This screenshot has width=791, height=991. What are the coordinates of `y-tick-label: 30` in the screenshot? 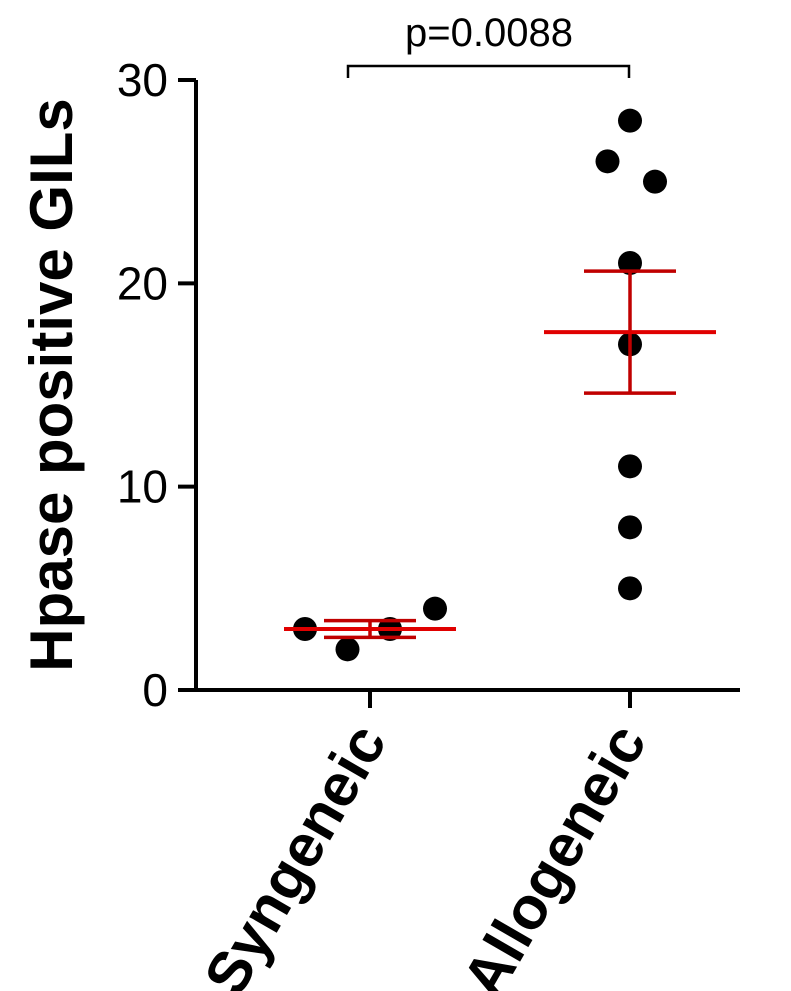 It's located at (142, 80).